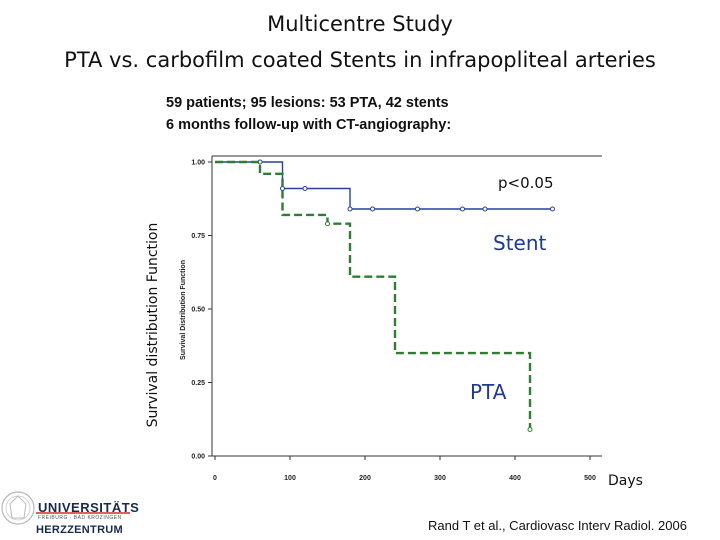 This screenshot has width=720, height=540. I want to click on y-axis-label-outer: Survival distribution Function, so click(153, 325).